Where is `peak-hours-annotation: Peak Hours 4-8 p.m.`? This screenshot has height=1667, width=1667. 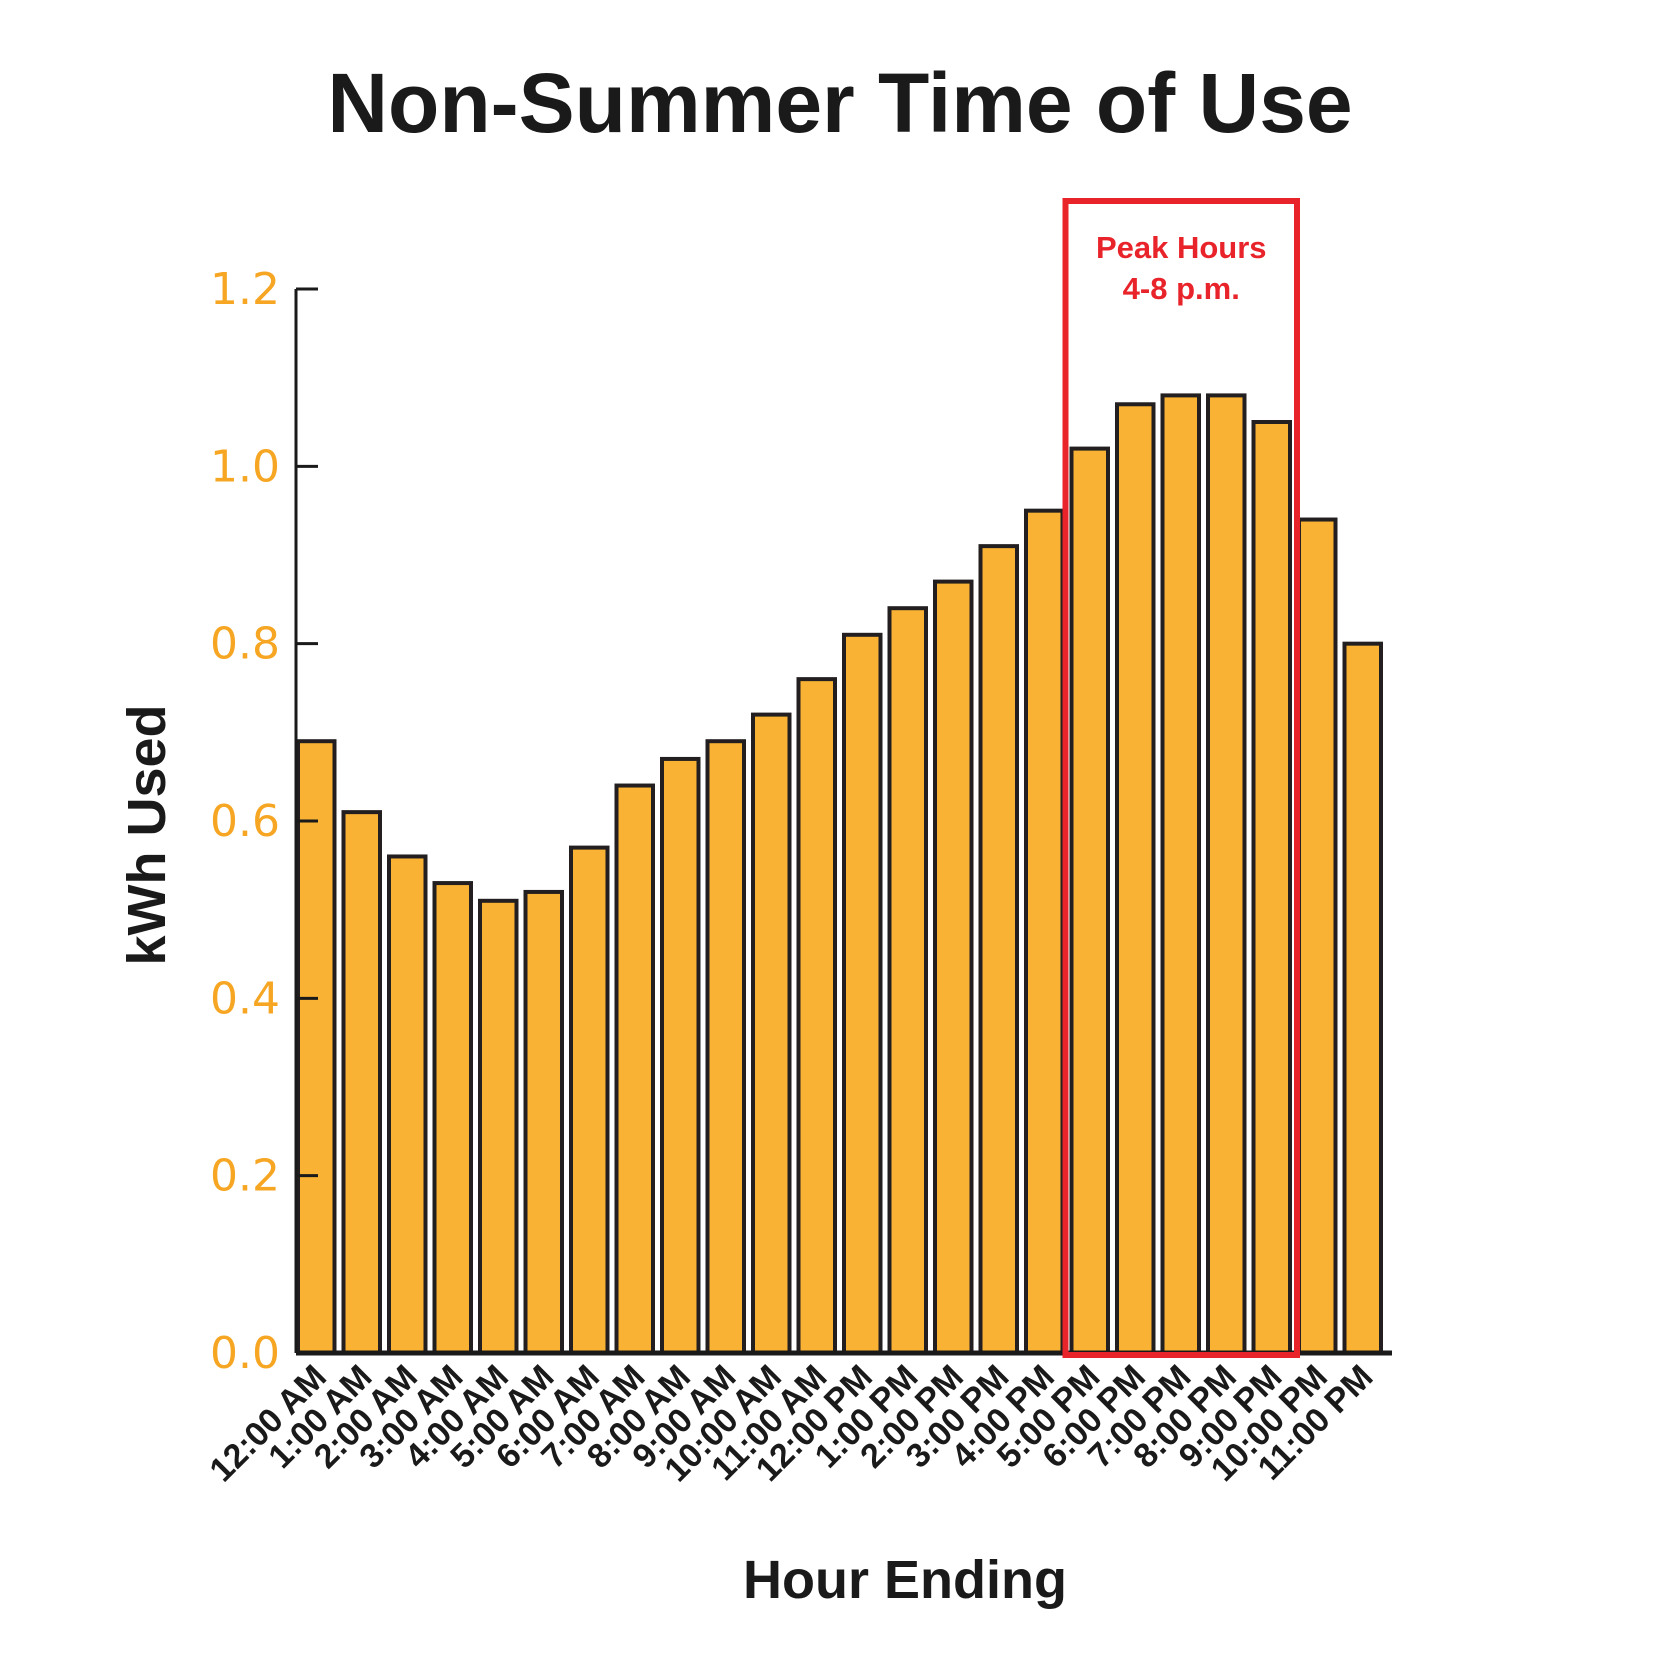
peak-hours-annotation: Peak Hours 4-8 p.m. is located at coordinates (1181, 778).